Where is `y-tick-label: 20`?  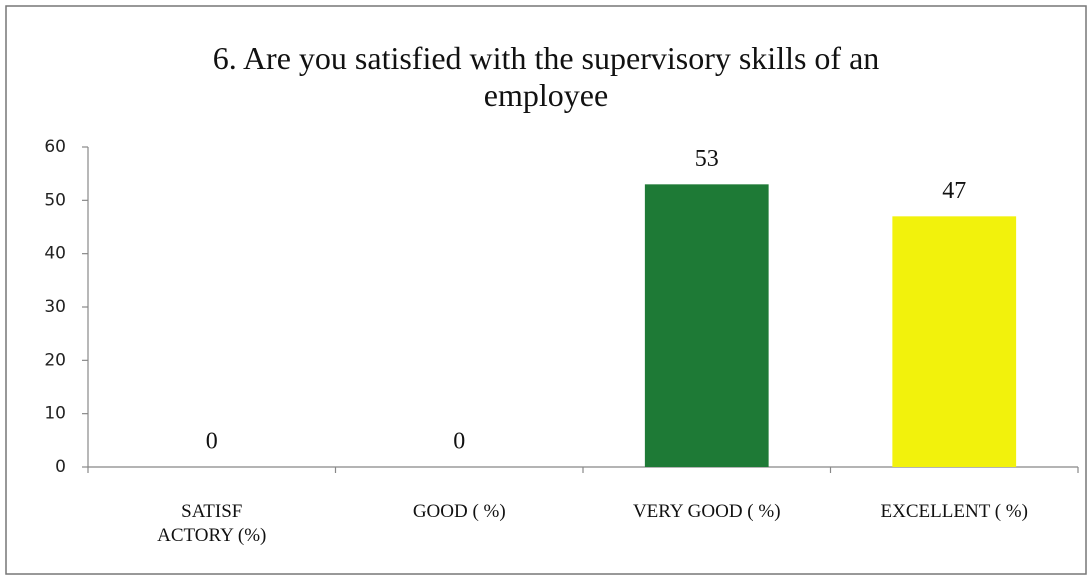 y-tick-label: 20 is located at coordinates (55, 360).